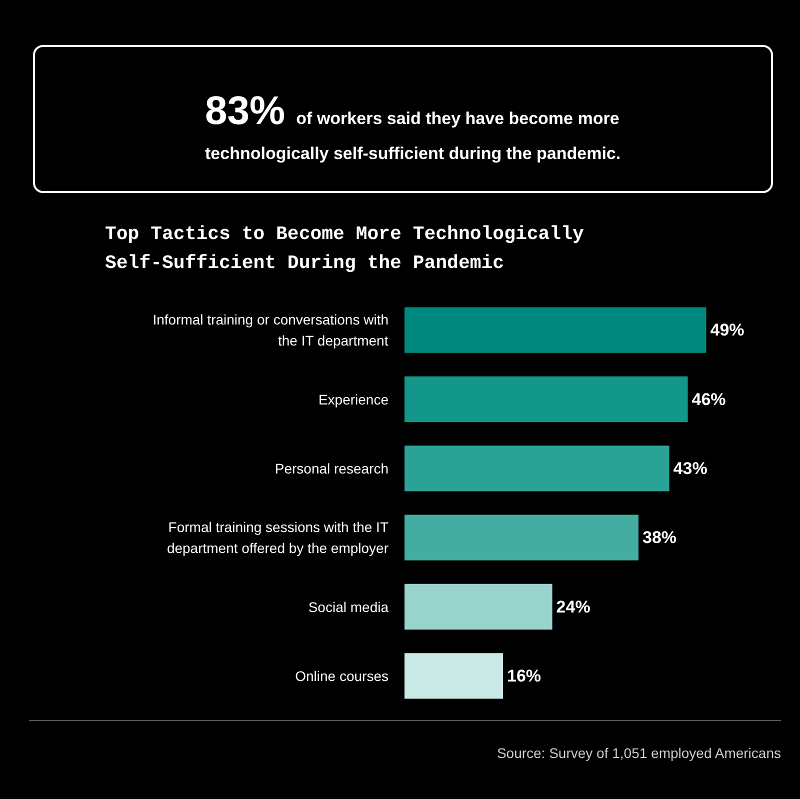 The image size is (800, 799). What do you see at coordinates (709, 399) in the screenshot?
I see `data-label: 46%` at bounding box center [709, 399].